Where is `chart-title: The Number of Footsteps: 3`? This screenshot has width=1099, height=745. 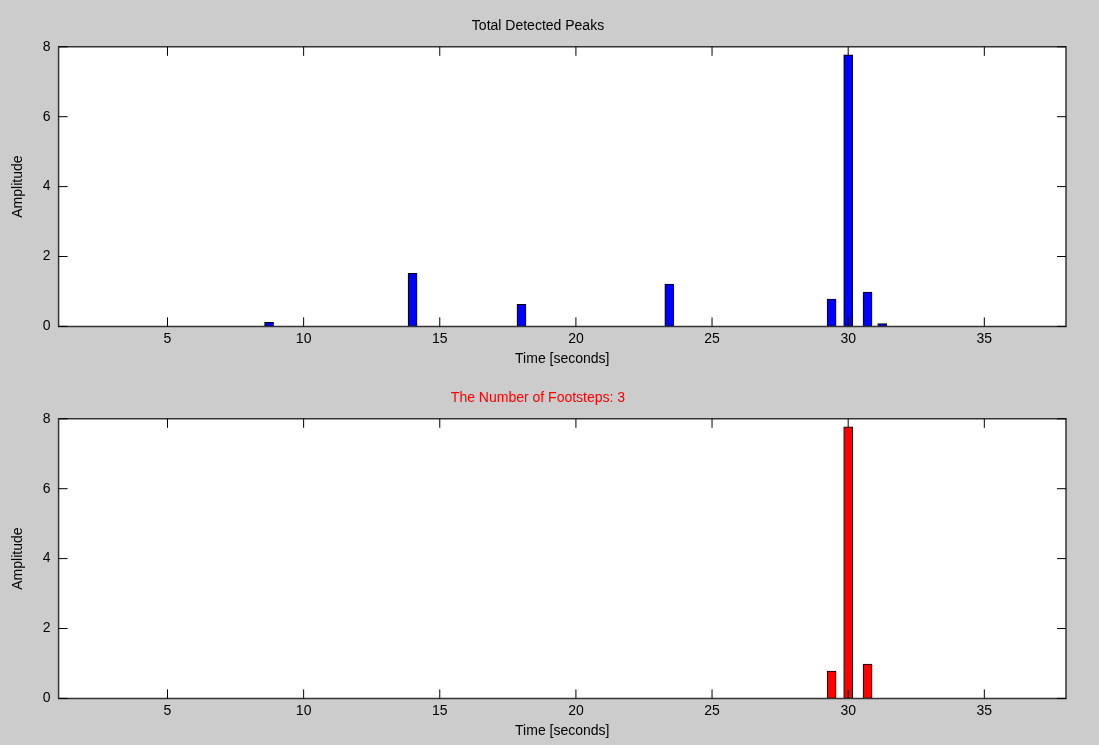 chart-title: The Number of Footsteps: 3 is located at coordinates (538, 397).